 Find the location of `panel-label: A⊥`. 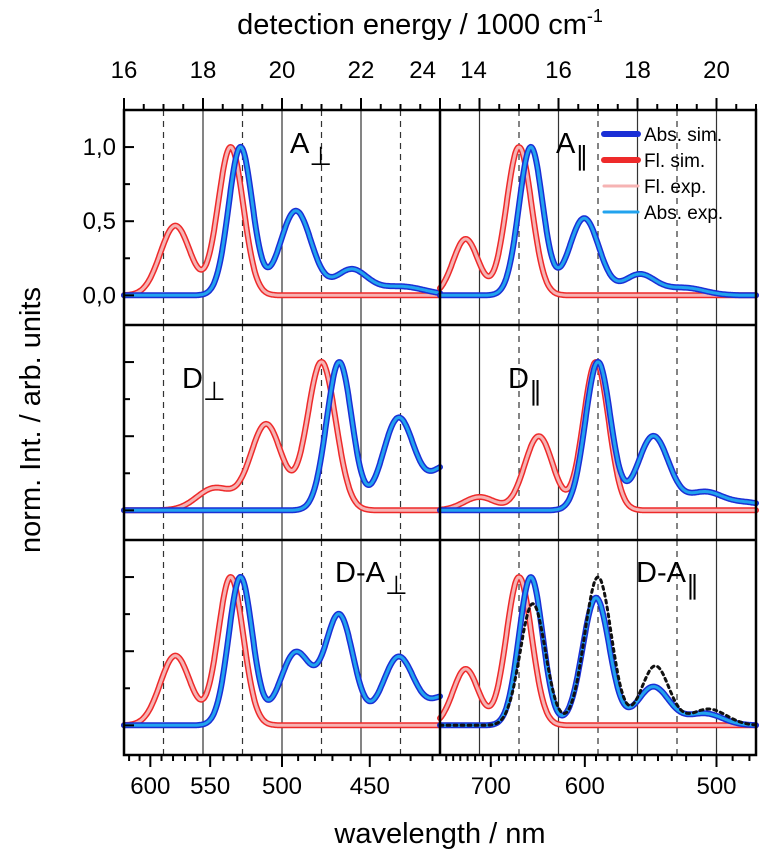

panel-label: A⊥ is located at coordinates (311, 149).